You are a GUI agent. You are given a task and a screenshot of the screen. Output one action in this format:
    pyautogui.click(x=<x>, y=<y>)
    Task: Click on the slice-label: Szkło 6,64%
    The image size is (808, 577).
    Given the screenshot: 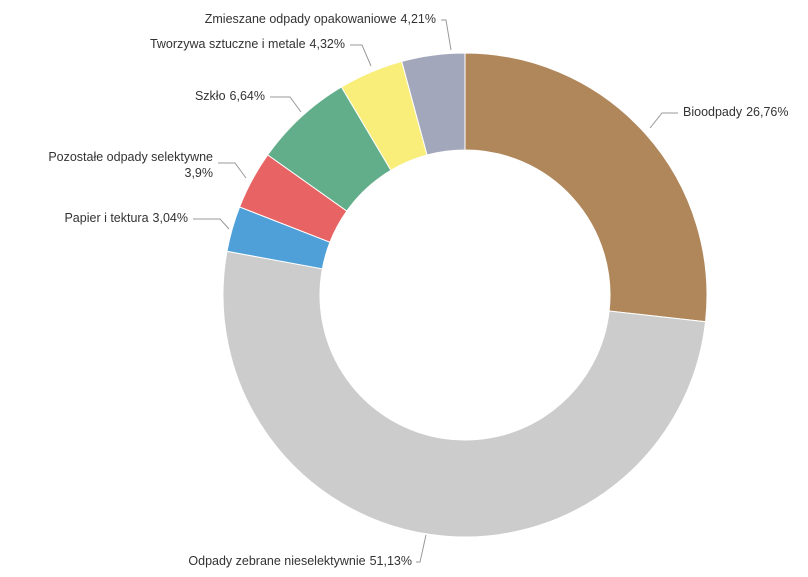 What is the action you would take?
    pyautogui.click(x=230, y=96)
    